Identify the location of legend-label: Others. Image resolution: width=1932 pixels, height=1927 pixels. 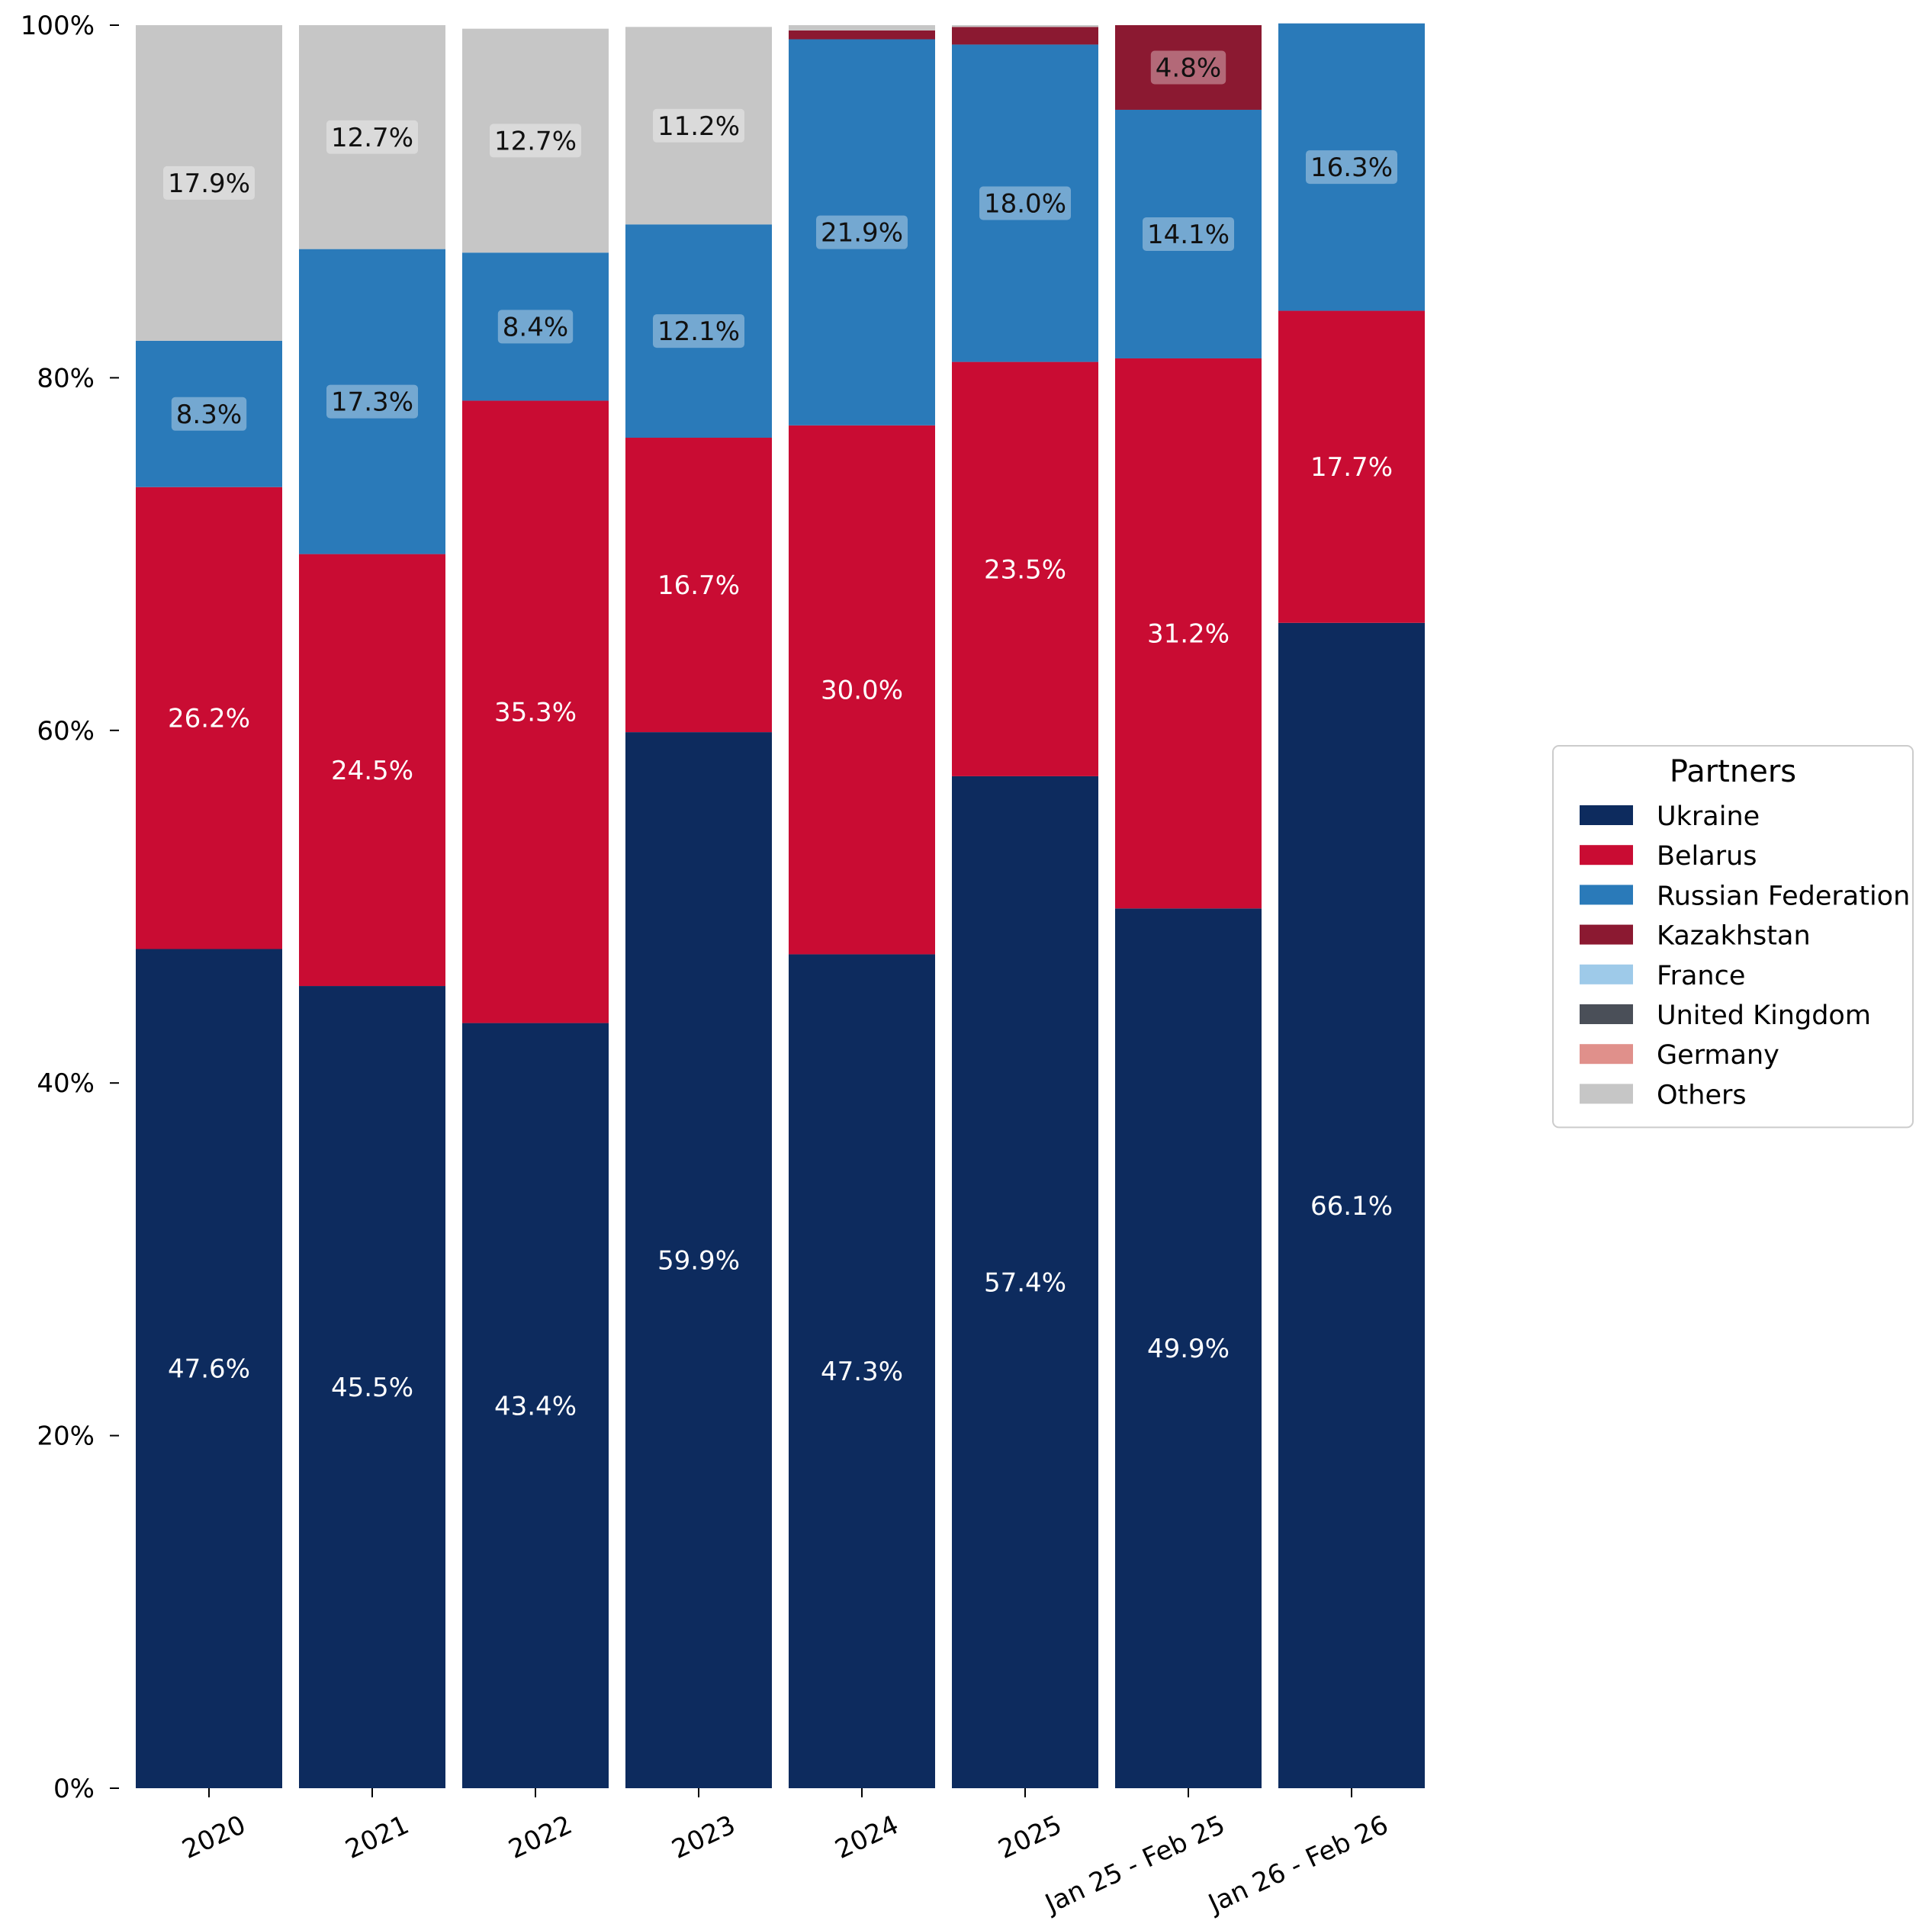
(1702, 1095).